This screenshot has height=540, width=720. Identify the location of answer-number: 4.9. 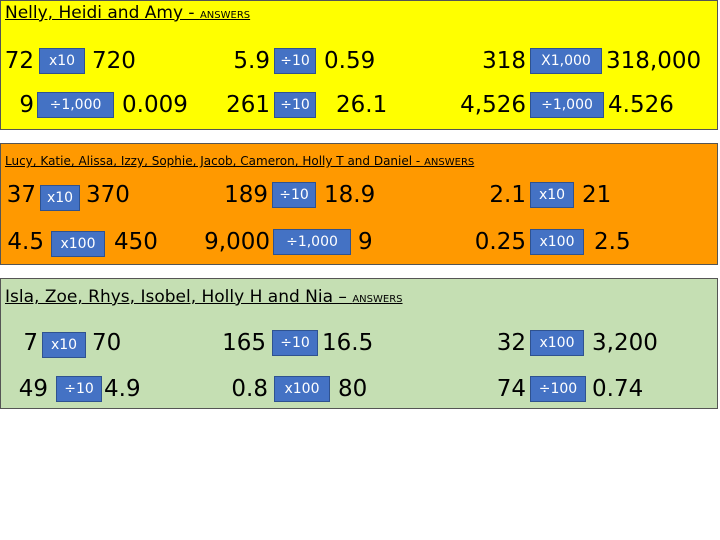
(122, 389).